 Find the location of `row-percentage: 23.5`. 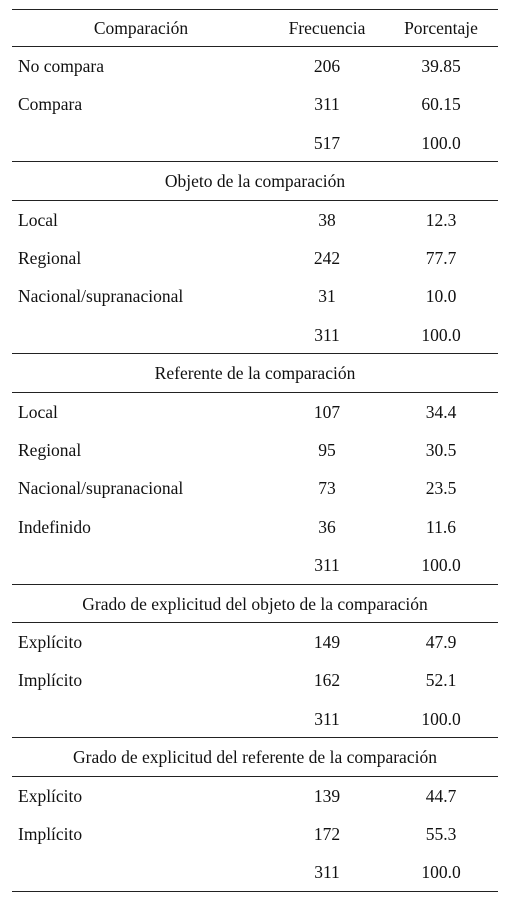

row-percentage: 23.5 is located at coordinates (441, 488).